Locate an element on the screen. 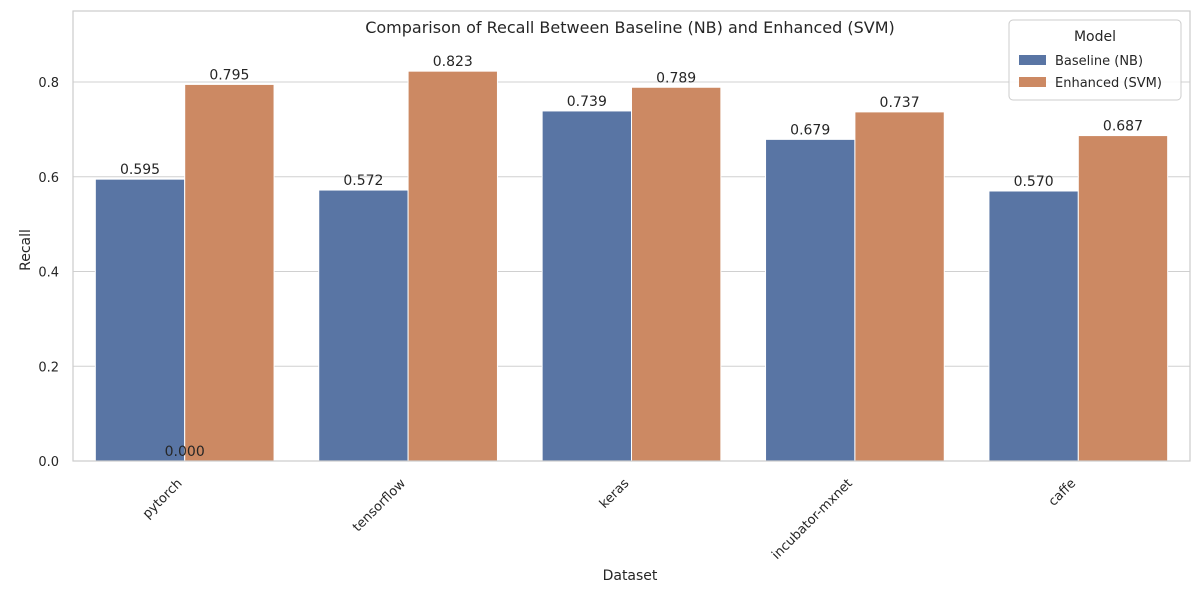 Image resolution: width=1200 pixels, height=600 pixels. bar-value-label: 0.789 is located at coordinates (676, 78).